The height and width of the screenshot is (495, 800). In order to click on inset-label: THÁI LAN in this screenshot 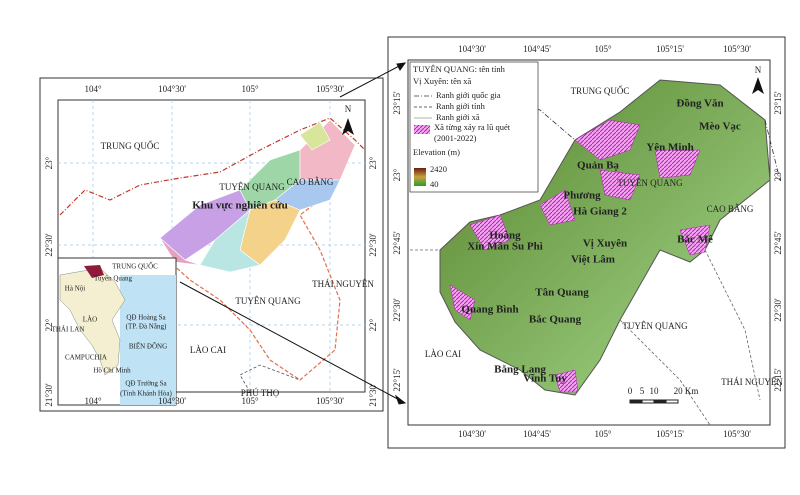, I will do `click(68, 330)`.